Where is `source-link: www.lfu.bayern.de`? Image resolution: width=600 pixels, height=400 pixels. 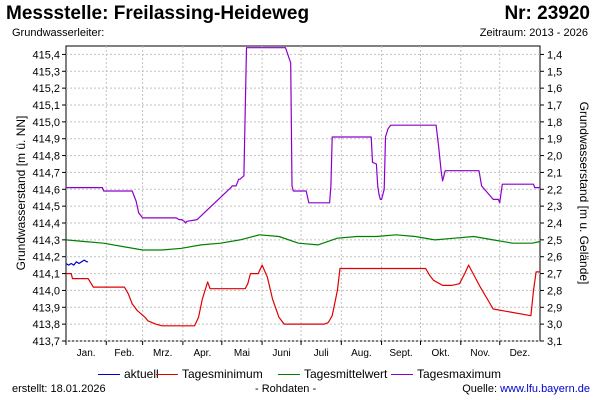 source-link: www.lfu.bayern.de is located at coordinates (545, 389).